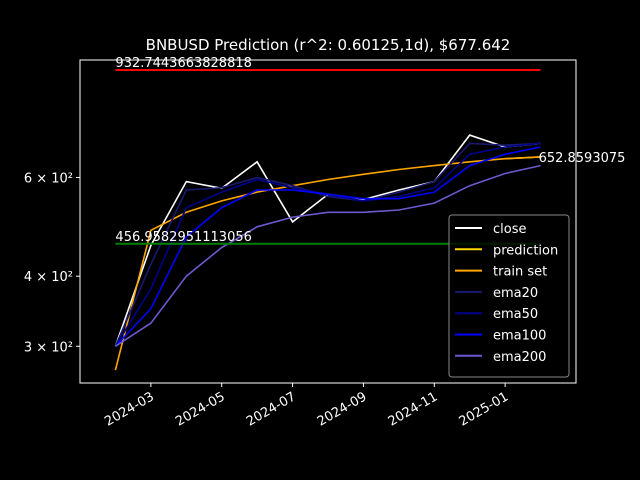  I want to click on y-tick-label: 4 × 10², so click(48, 277).